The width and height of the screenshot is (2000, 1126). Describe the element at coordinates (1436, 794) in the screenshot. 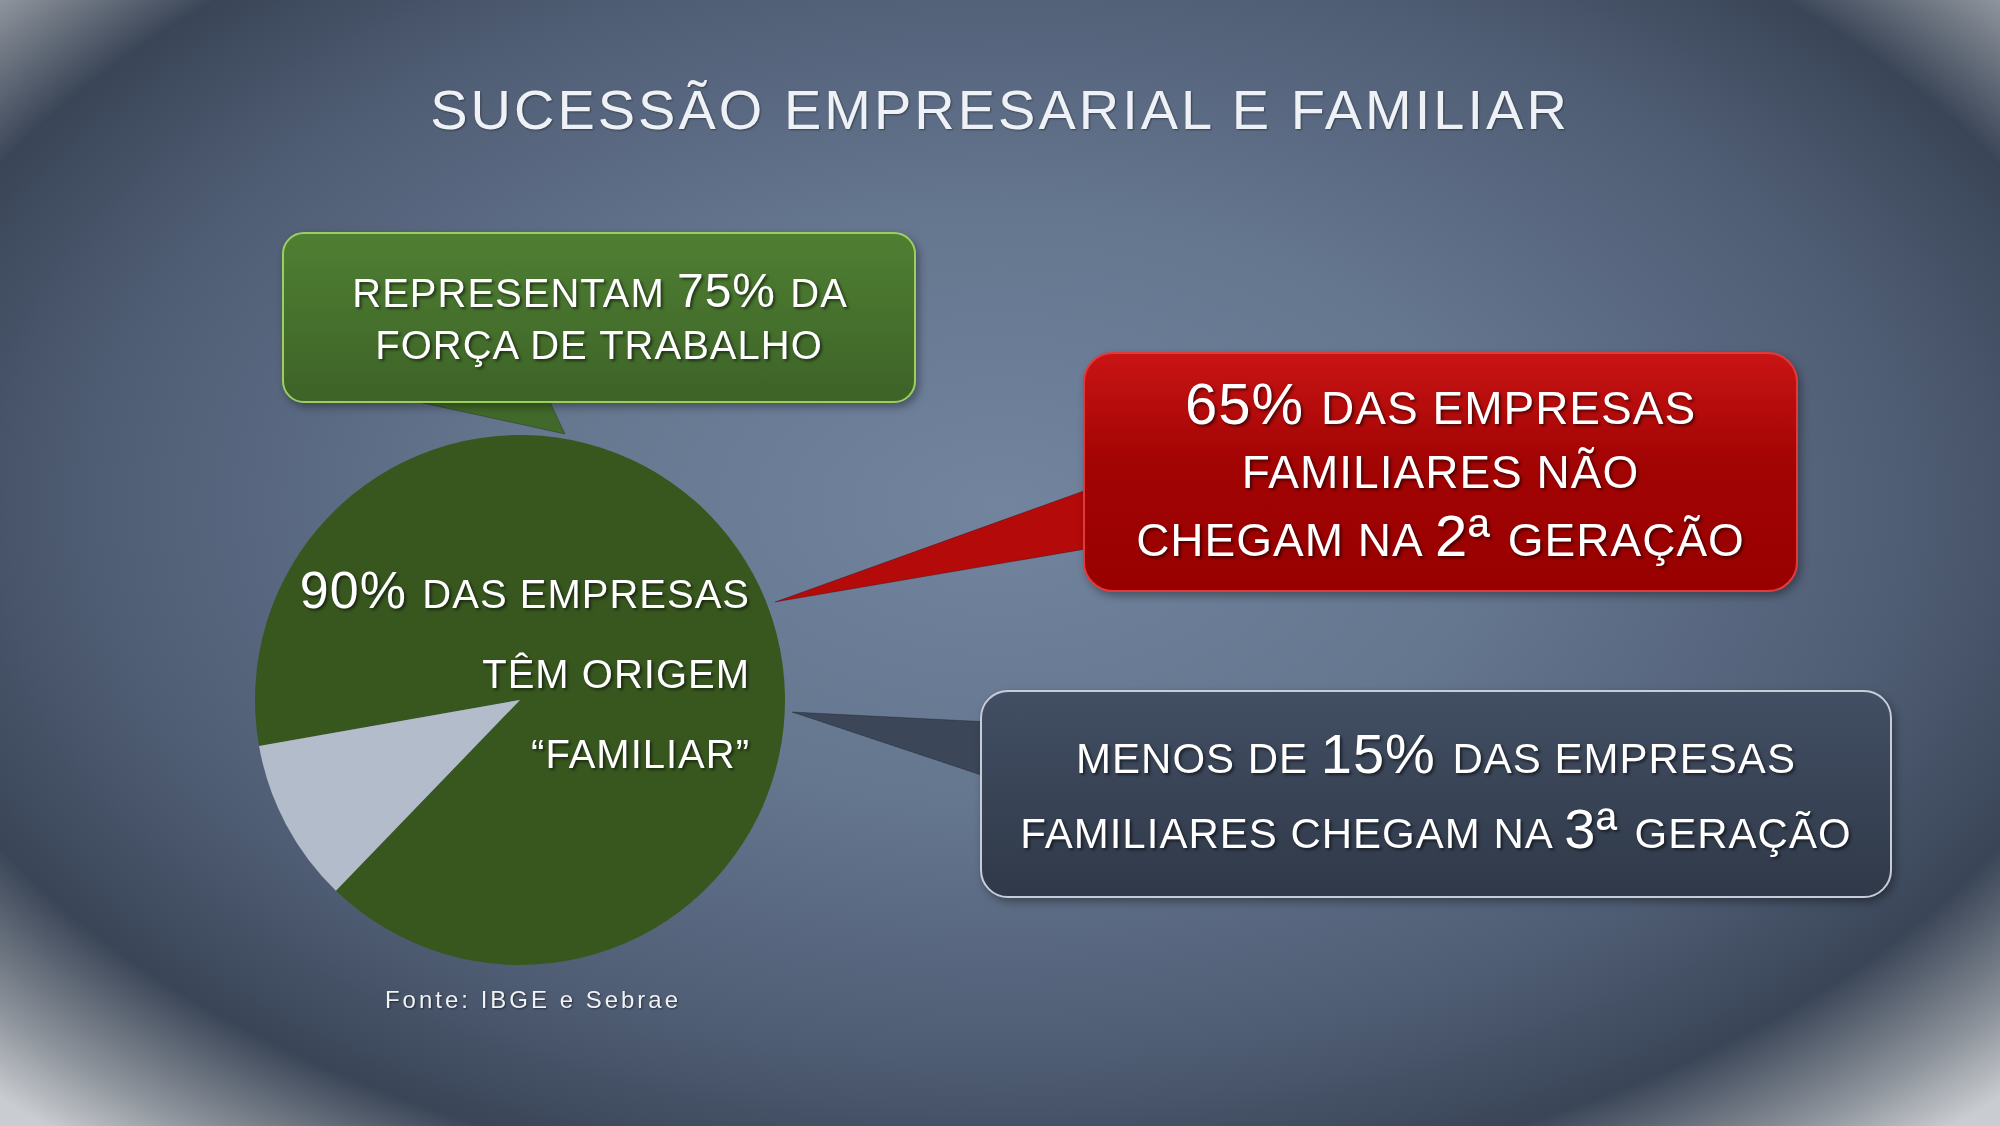

I see `callout-box: MENOS DE 15% DAS EMPRESAS FAMILIARES CHEGAM NA 3ª GERAÇÃO` at that location.